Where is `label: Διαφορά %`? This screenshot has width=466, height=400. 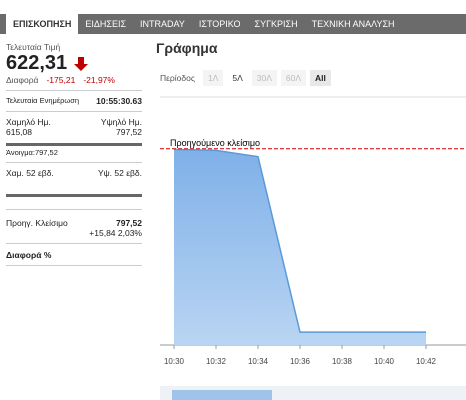
label: Διαφορά % is located at coordinates (29, 255).